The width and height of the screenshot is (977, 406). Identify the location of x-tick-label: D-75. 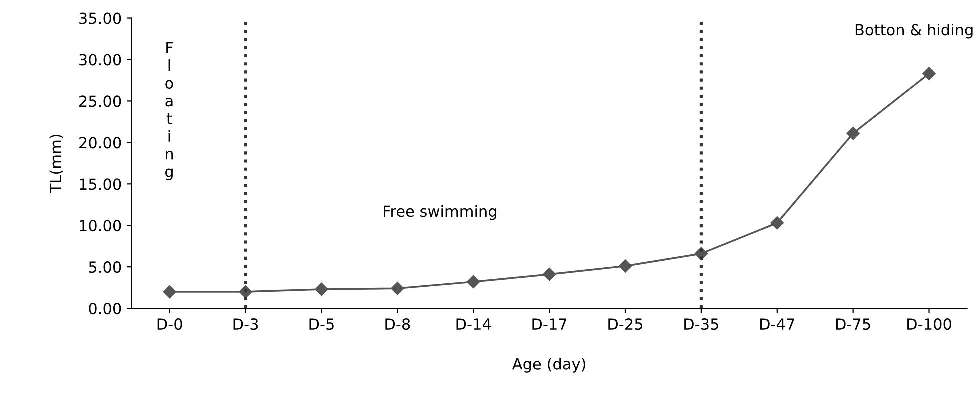
(853, 324).